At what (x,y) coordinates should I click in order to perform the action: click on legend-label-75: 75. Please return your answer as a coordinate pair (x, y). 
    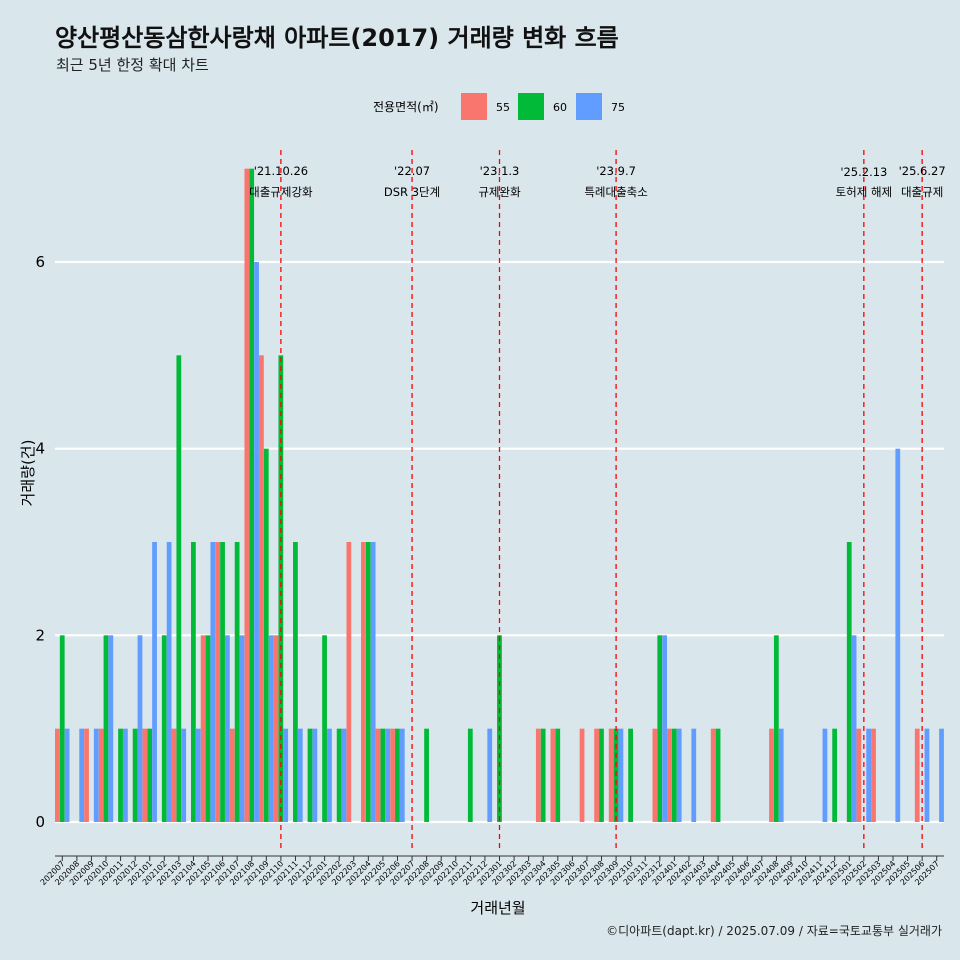
    Looking at the image, I should click on (618, 107).